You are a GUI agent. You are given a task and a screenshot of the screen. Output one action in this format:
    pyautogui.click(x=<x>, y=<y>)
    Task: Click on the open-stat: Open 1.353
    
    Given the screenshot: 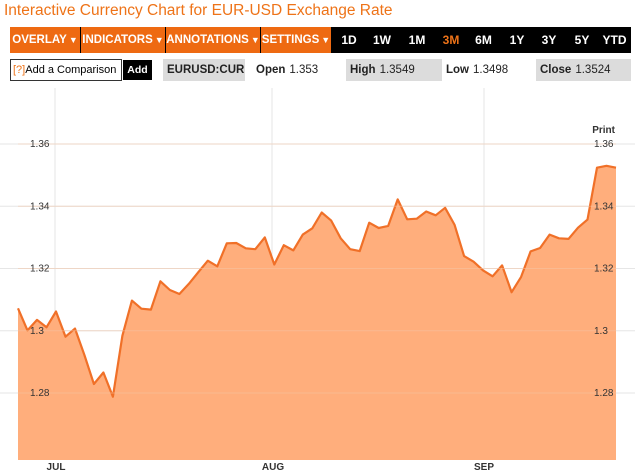 What is the action you would take?
    pyautogui.click(x=299, y=70)
    